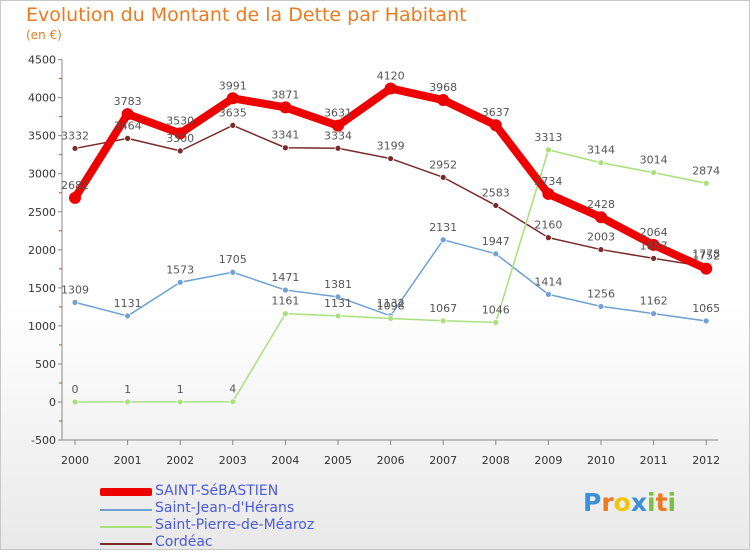  What do you see at coordinates (706, 460) in the screenshot?
I see `x-tick-label: 2012` at bounding box center [706, 460].